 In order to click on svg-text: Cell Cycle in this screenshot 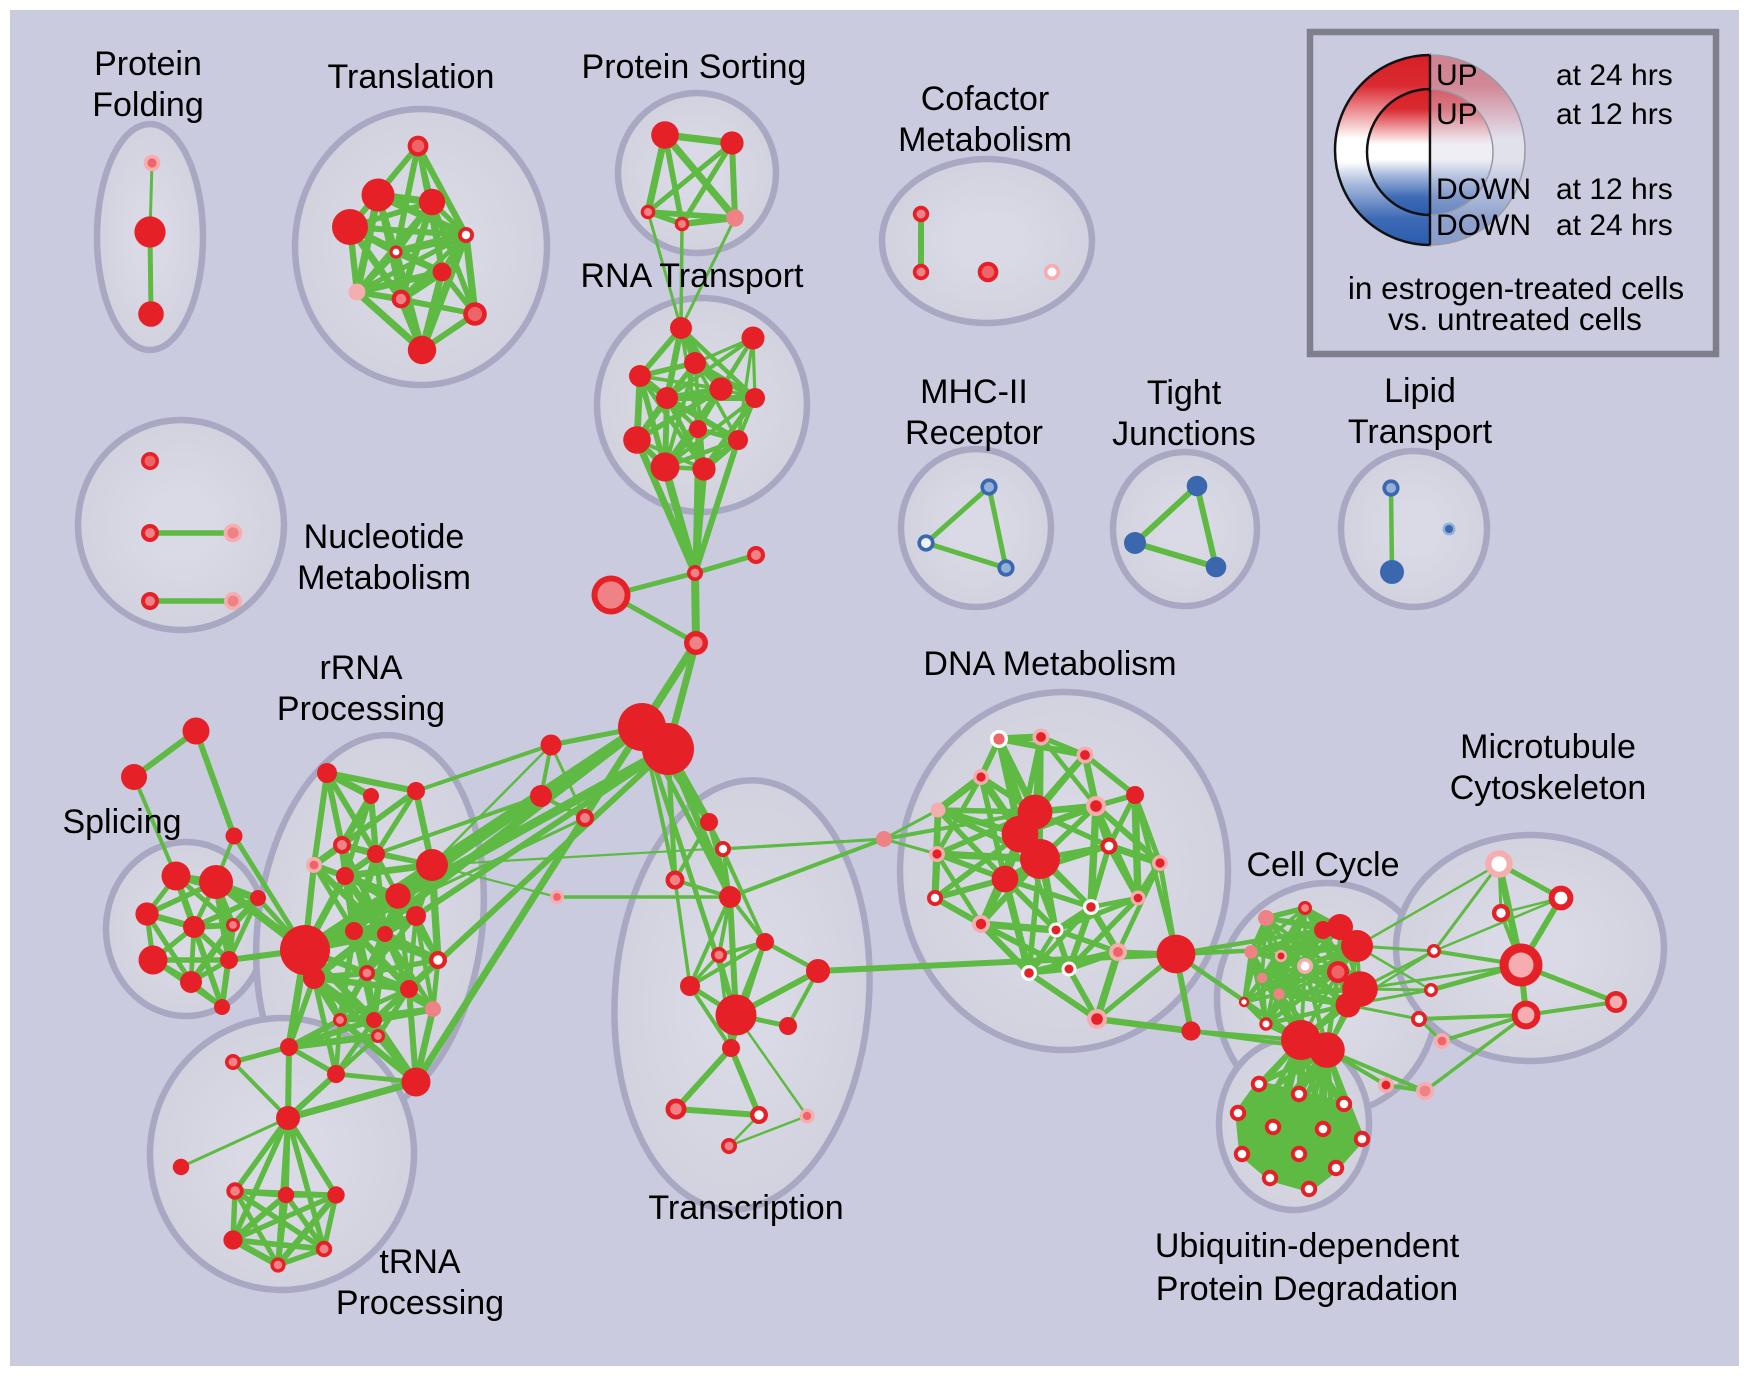, I will do `click(1322, 865)`.